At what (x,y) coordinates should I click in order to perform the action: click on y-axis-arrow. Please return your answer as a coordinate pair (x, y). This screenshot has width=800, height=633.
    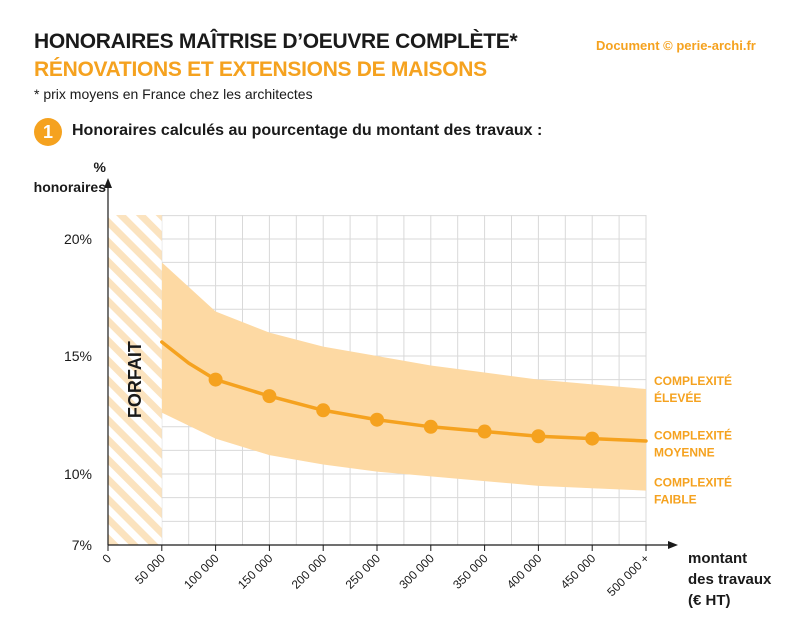
    Looking at the image, I should click on (108, 183).